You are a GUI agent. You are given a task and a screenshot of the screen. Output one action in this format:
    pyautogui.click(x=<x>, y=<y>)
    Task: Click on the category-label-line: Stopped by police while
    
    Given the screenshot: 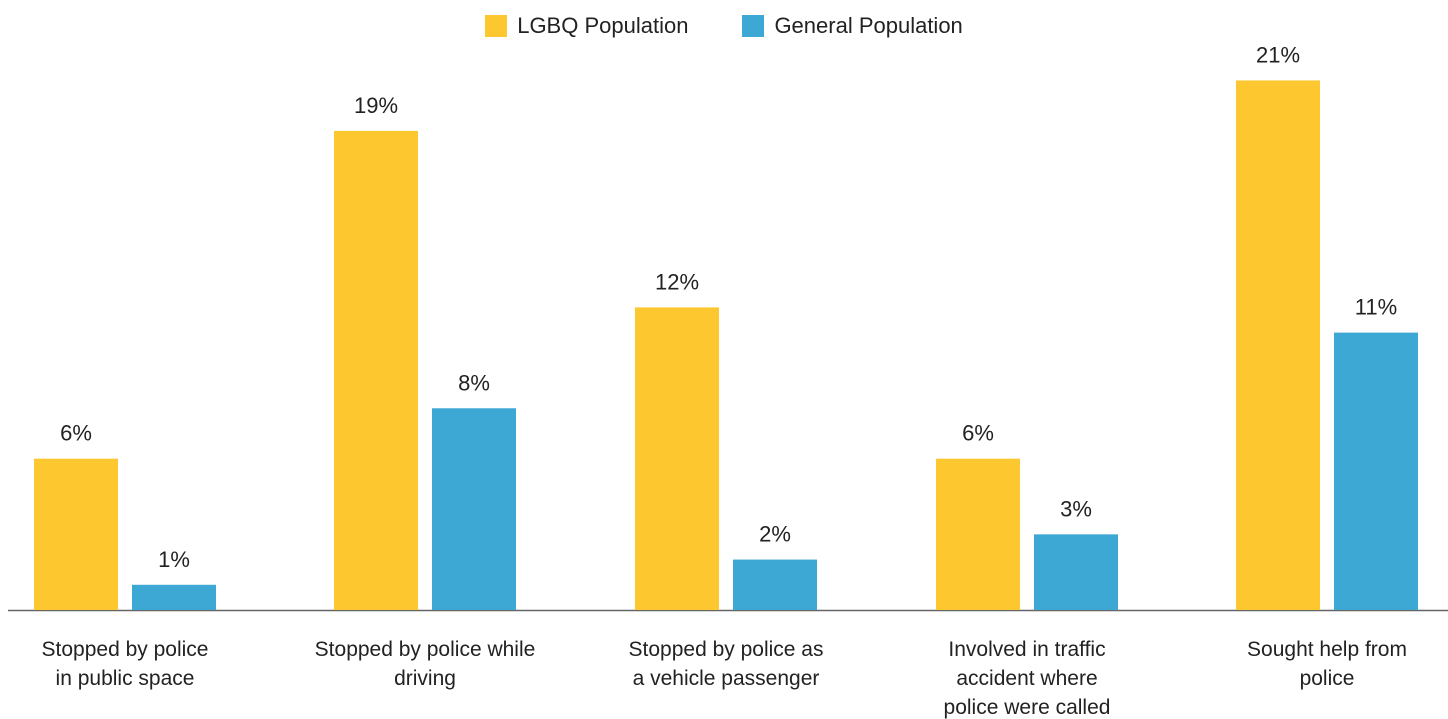 What is the action you would take?
    pyautogui.click(x=425, y=649)
    